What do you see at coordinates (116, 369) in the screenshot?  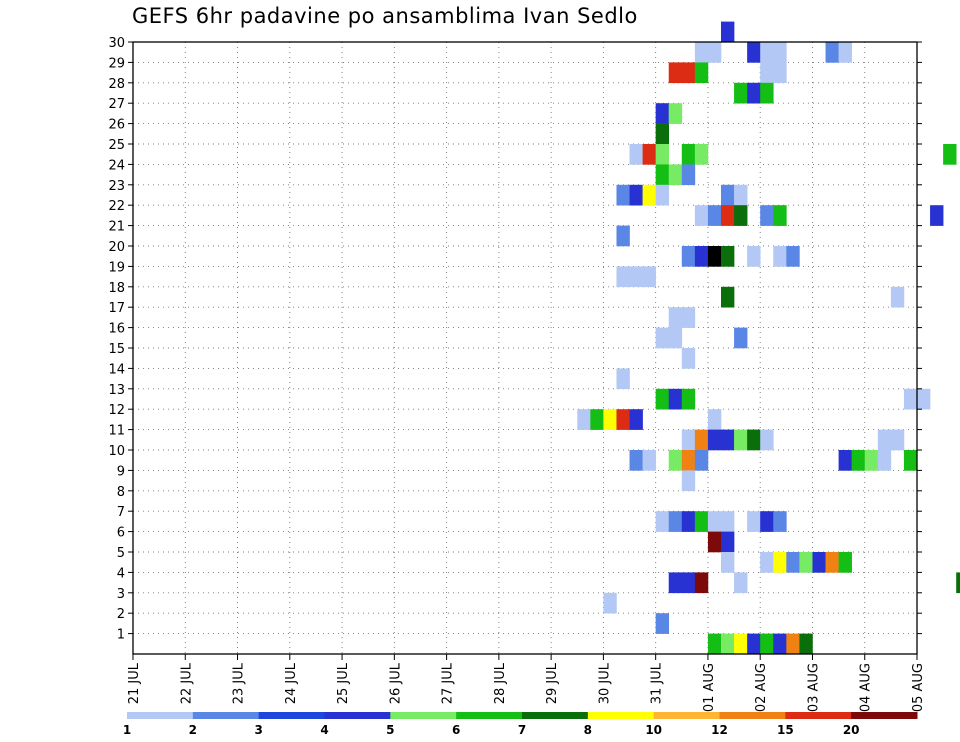 I see `y-tick-label: 14` at bounding box center [116, 369].